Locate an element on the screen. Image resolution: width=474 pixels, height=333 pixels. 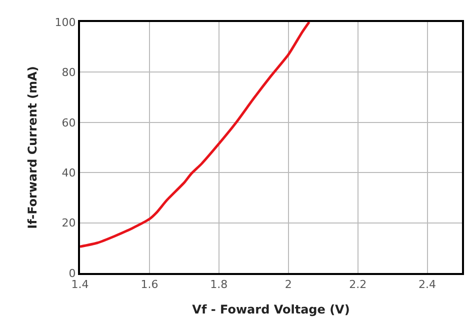
y-tick-label: 40 is located at coordinates (69, 173).